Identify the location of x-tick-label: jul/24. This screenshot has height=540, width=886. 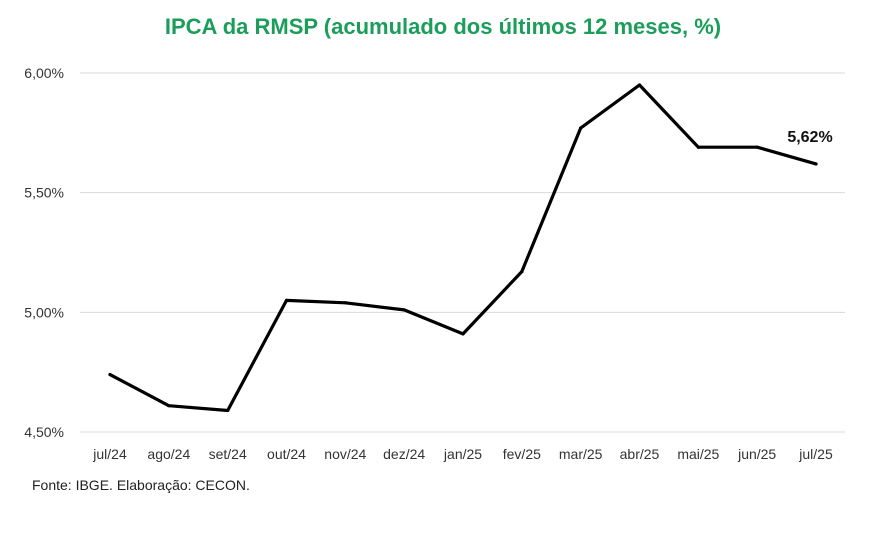
(109, 454).